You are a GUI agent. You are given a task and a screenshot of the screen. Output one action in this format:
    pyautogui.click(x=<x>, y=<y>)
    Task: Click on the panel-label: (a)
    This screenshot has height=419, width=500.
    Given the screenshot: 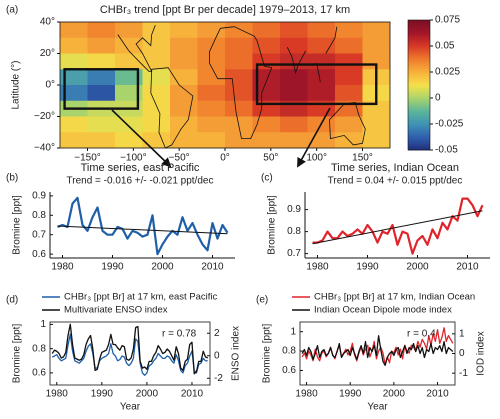 What is the action you would take?
    pyautogui.click(x=12, y=10)
    